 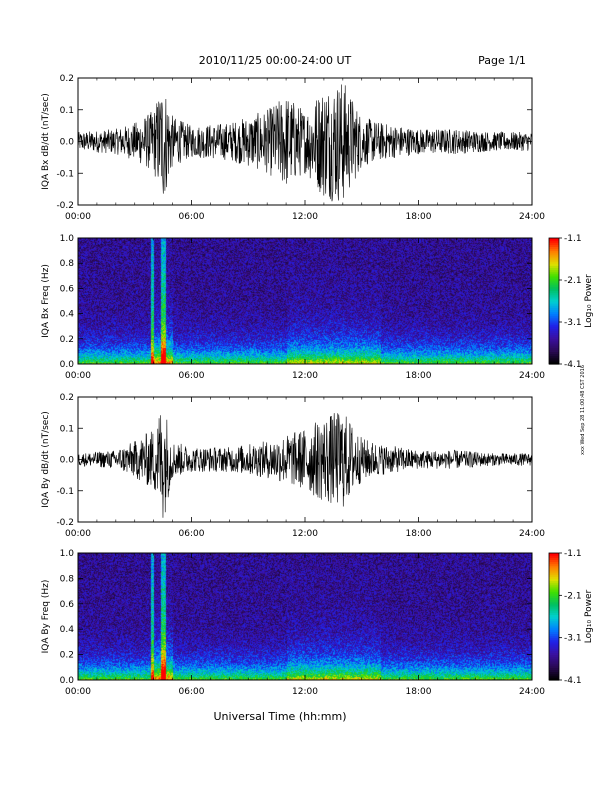 What do you see at coordinates (67, 315) in the screenshot?
I see `y-tick-label: 0.4` at bounding box center [67, 315].